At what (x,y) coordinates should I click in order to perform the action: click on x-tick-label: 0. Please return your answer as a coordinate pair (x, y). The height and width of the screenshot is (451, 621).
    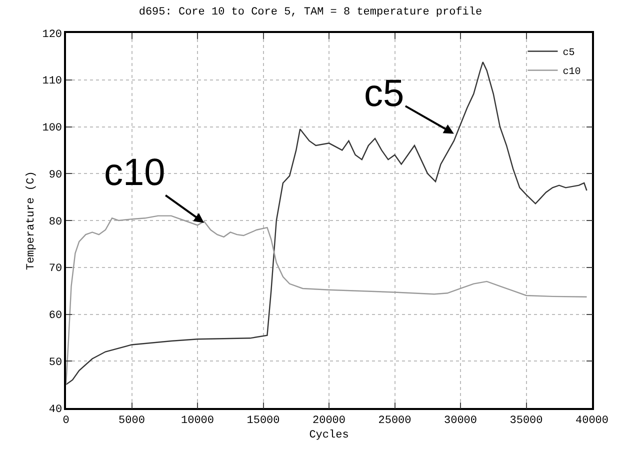
    Looking at the image, I should click on (66, 420).